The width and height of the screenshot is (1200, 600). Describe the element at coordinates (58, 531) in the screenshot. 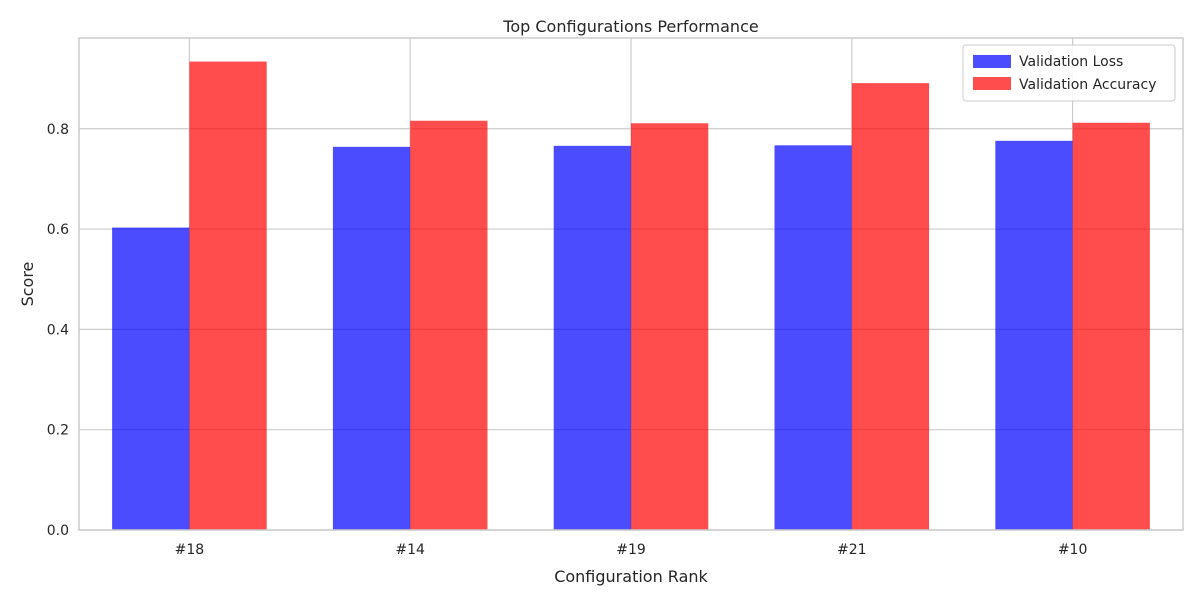

I see `y-tick-label: 0.0` at that location.